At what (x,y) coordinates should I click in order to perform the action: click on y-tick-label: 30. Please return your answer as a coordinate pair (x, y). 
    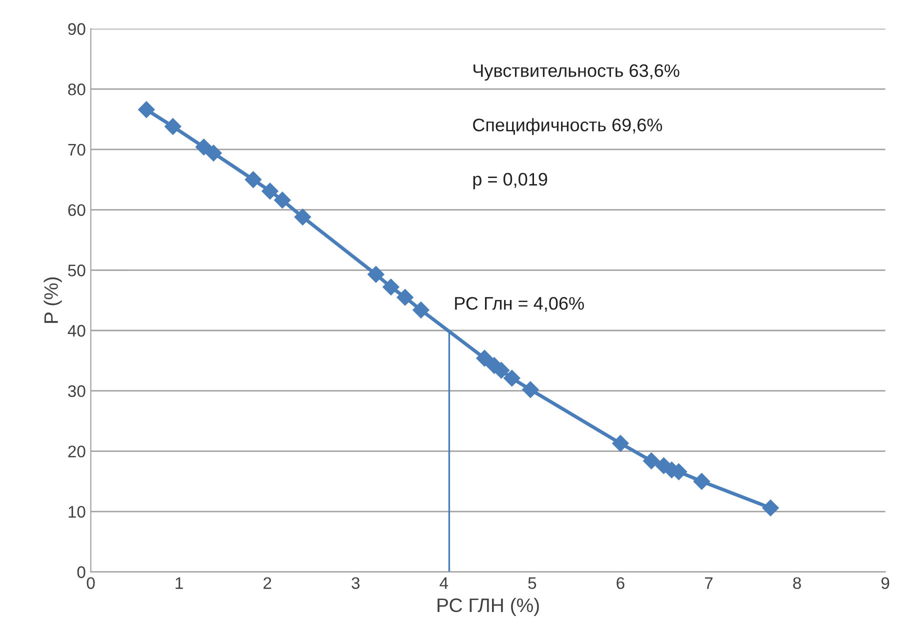
    Looking at the image, I should click on (77, 391).